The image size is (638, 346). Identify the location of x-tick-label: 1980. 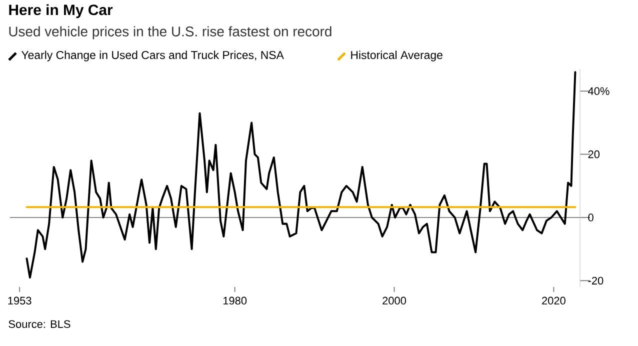
(235, 300).